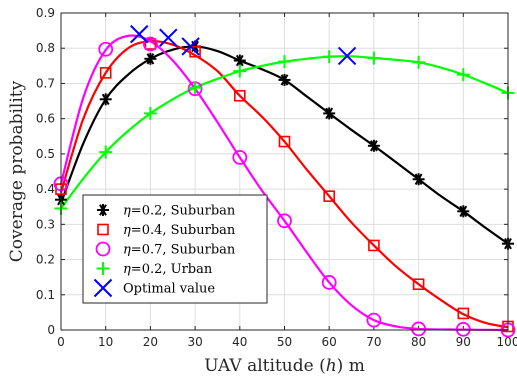  Describe the element at coordinates (243, 45) in the screenshot. I see `optimal-markers` at that location.